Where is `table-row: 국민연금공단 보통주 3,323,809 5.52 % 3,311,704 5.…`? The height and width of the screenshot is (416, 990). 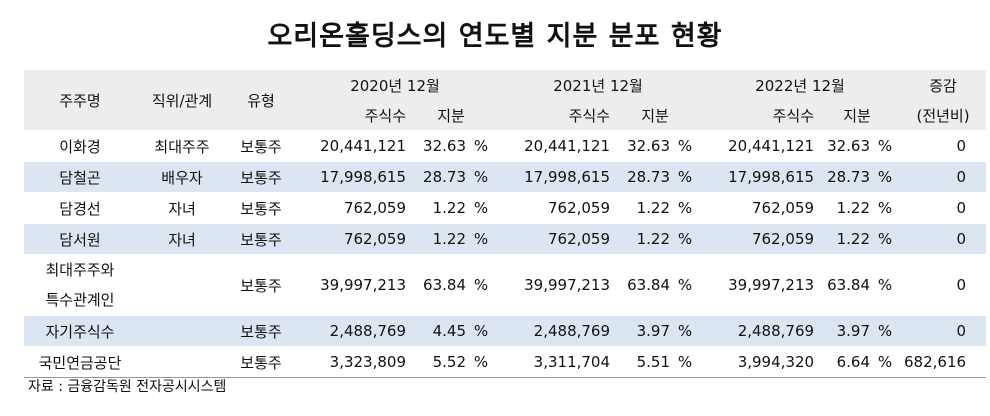
table-row: 국민연금공단 보통주 3,323,809 5.52 % 3,311,704 5.… is located at coordinates (505, 362).